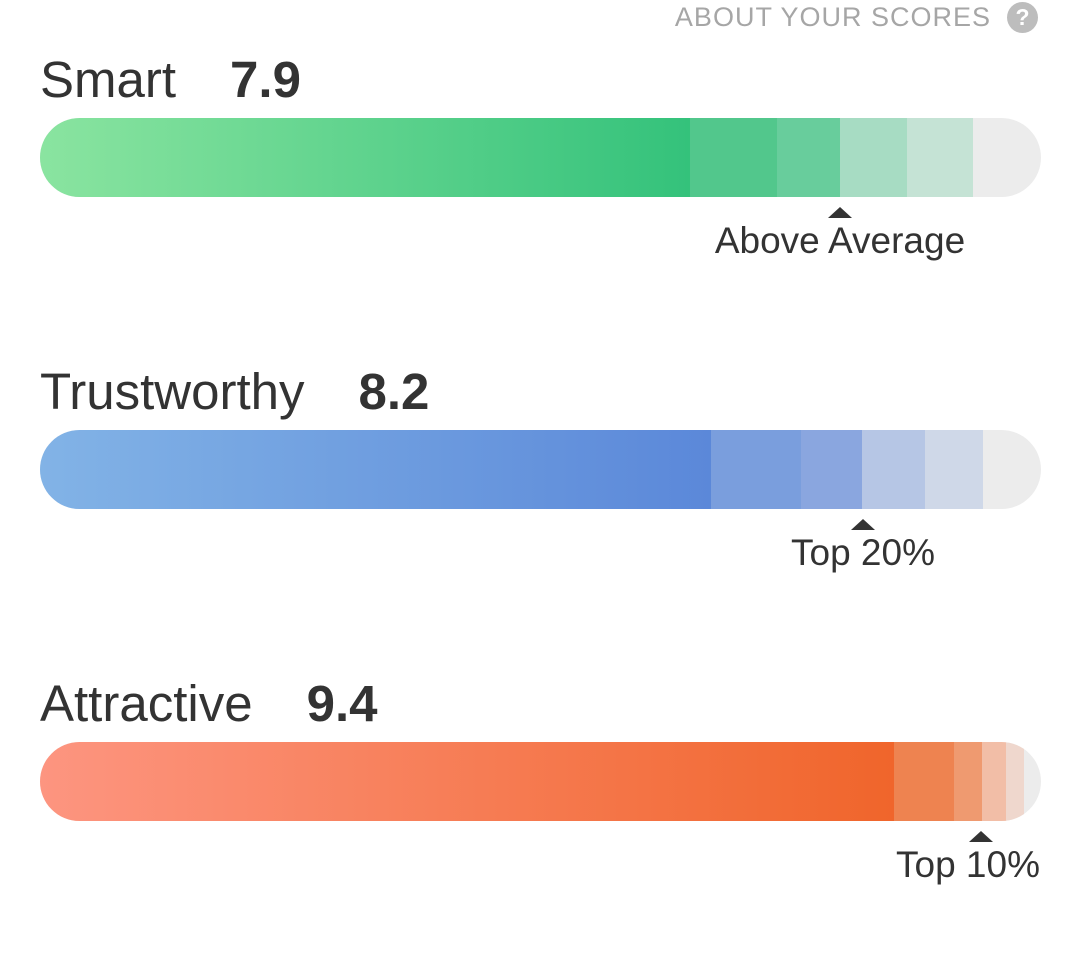  I want to click on about-your-scores-link: ABOUT YOUR SCORES ?, so click(856, 17).